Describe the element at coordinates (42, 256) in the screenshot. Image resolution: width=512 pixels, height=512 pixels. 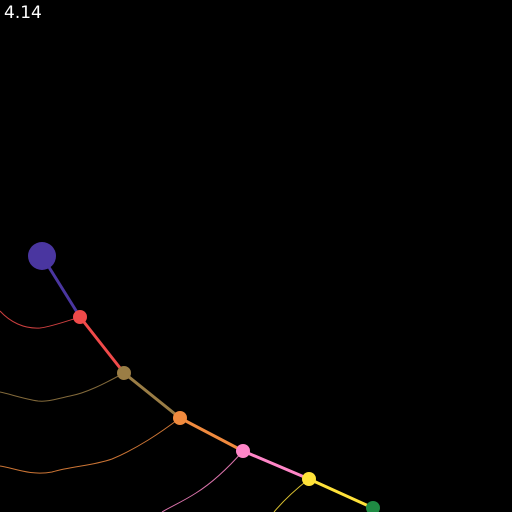
I see `anchor-bob` at that location.